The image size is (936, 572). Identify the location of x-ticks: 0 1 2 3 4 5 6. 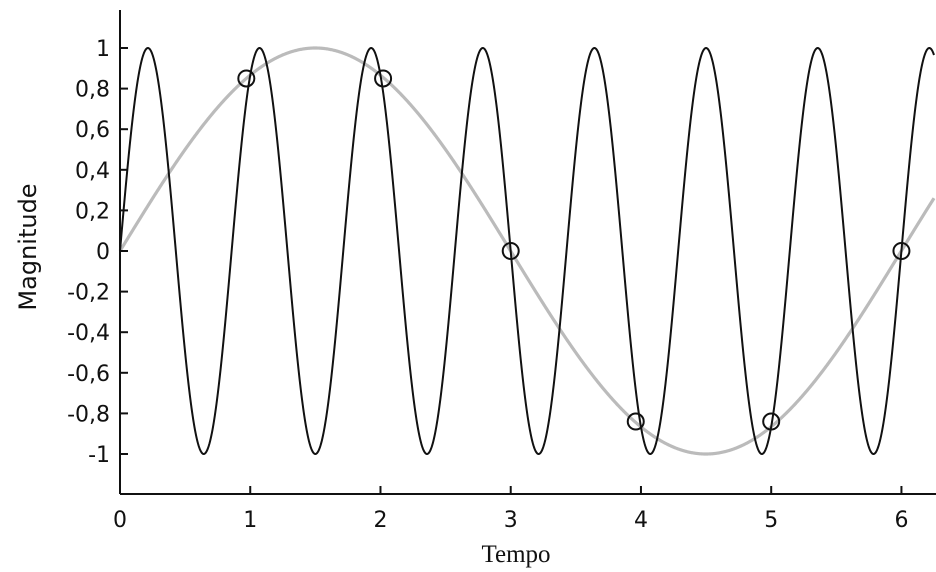
(510, 509).